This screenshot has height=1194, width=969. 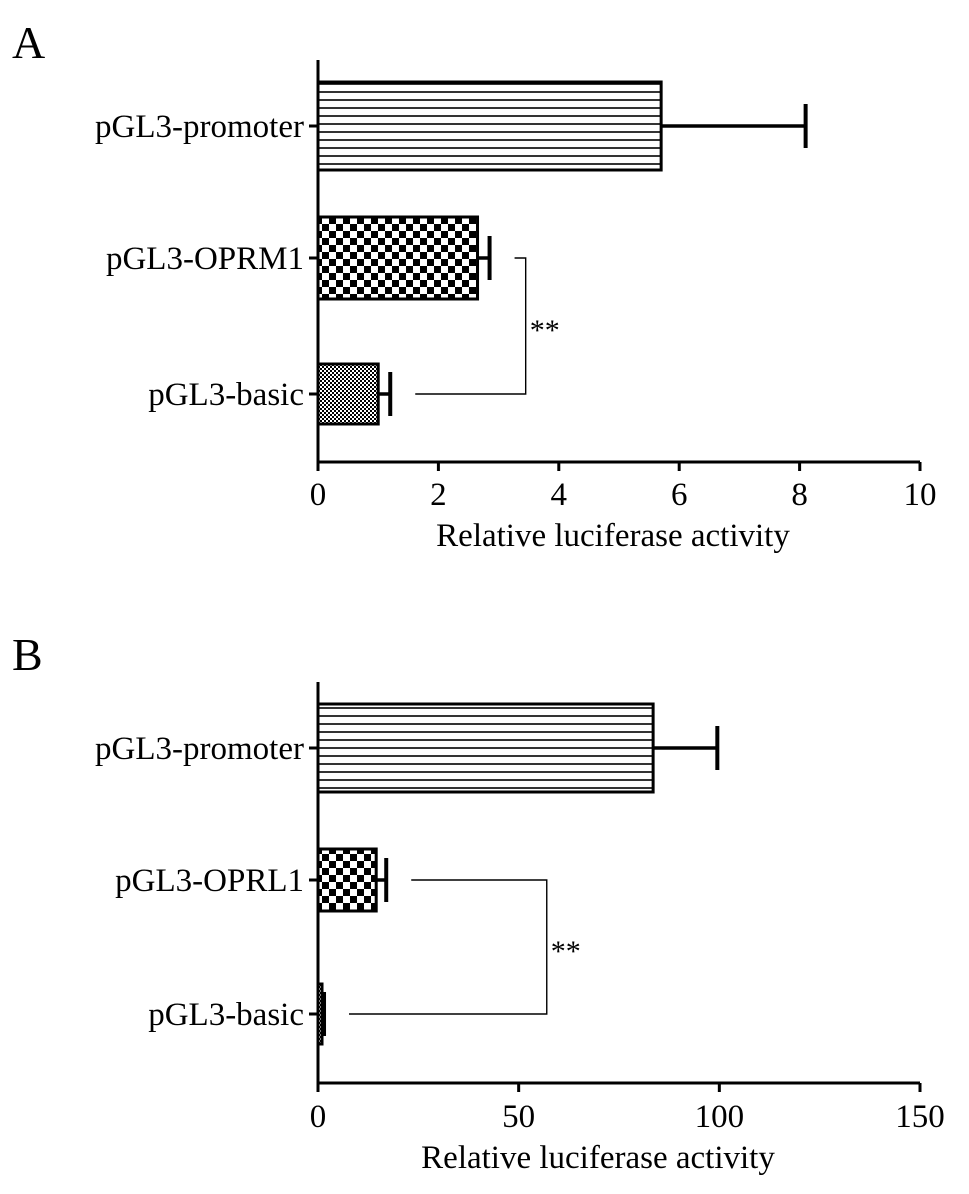 I want to click on x-tick-label: 8, so click(x=799, y=495).